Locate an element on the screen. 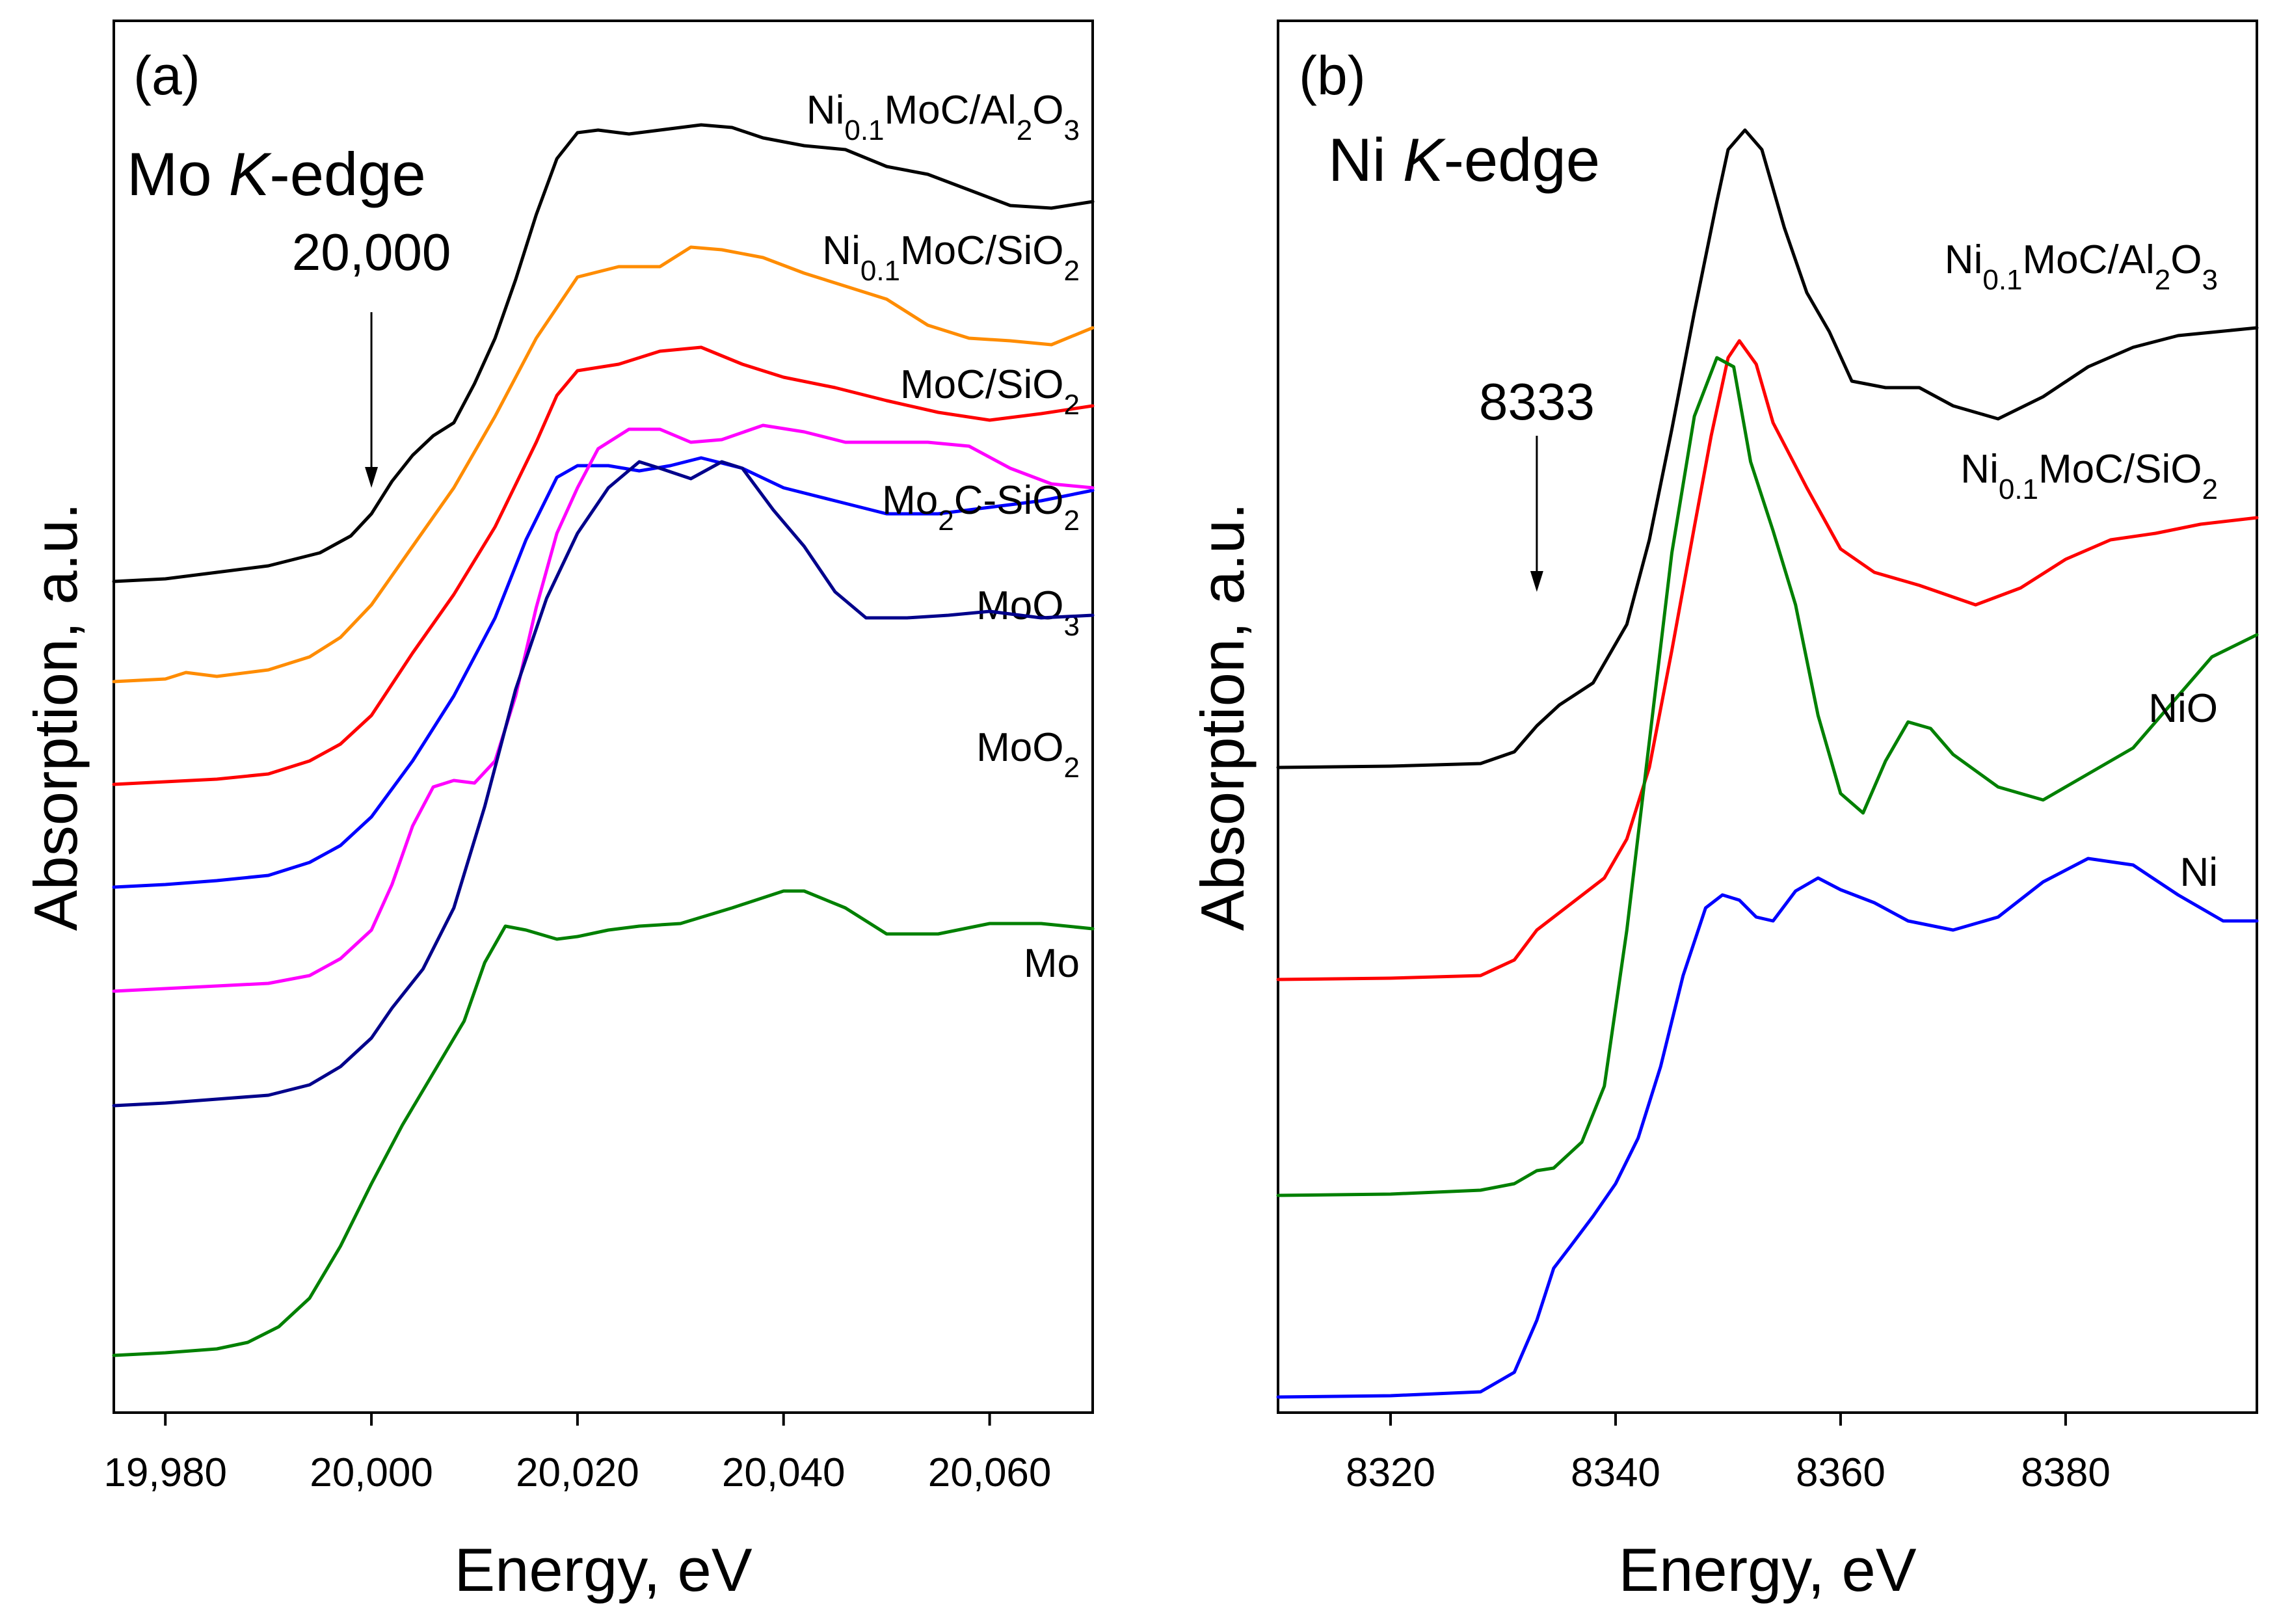 This screenshot has width=2279, height=1624. panel-a-x-tick-label: 20,040 is located at coordinates (784, 1472).